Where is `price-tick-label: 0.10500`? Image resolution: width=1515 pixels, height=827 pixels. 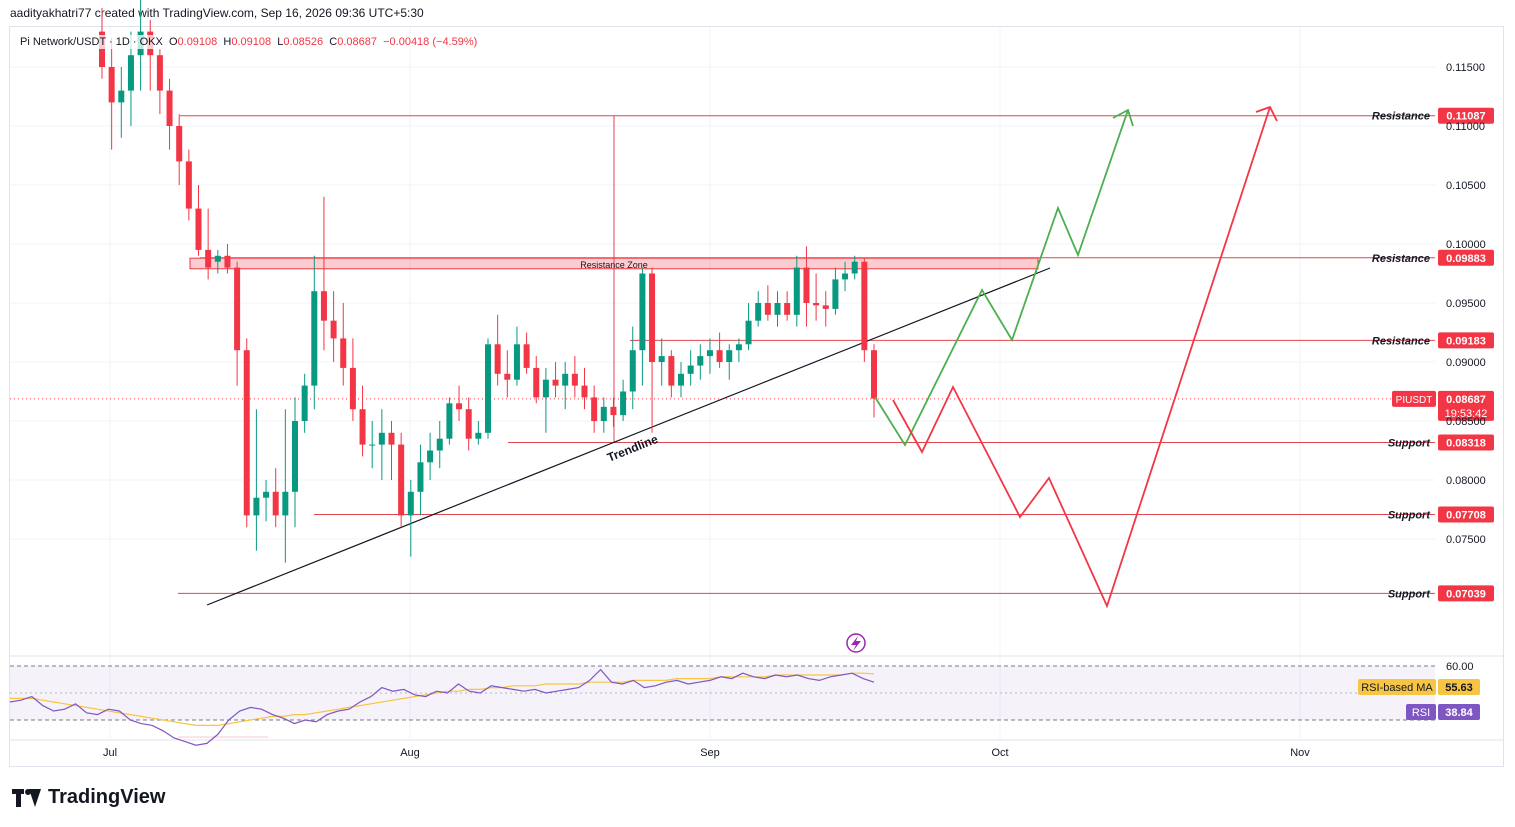 price-tick-label: 0.10500 is located at coordinates (1466, 186).